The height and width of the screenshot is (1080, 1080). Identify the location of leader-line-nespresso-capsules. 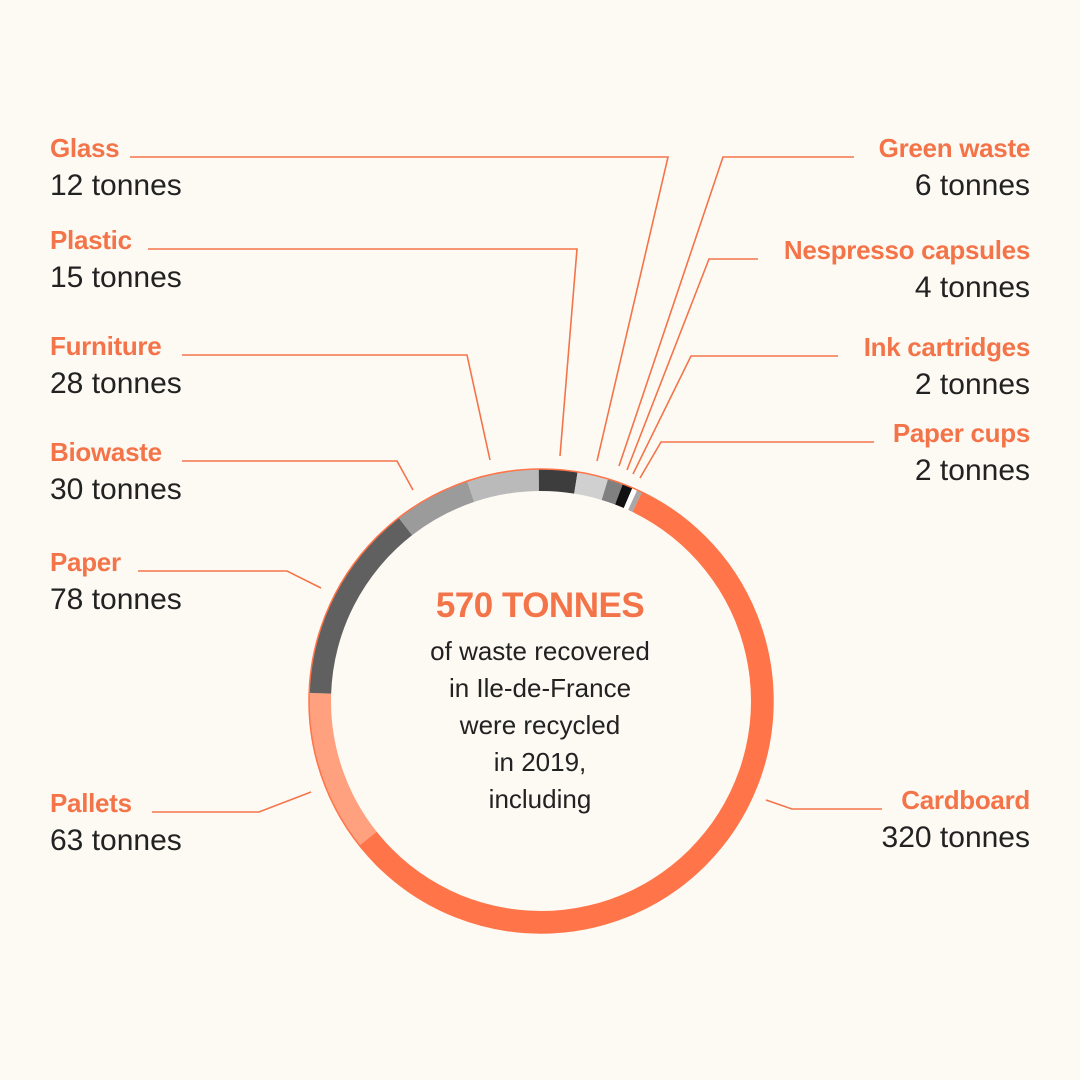
(692, 364).